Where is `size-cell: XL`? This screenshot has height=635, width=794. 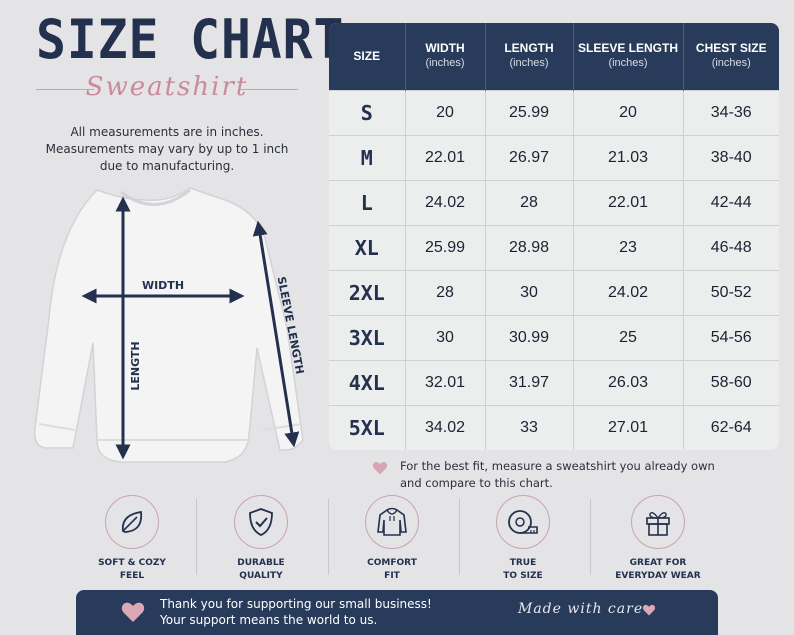 size-cell: XL is located at coordinates (367, 247).